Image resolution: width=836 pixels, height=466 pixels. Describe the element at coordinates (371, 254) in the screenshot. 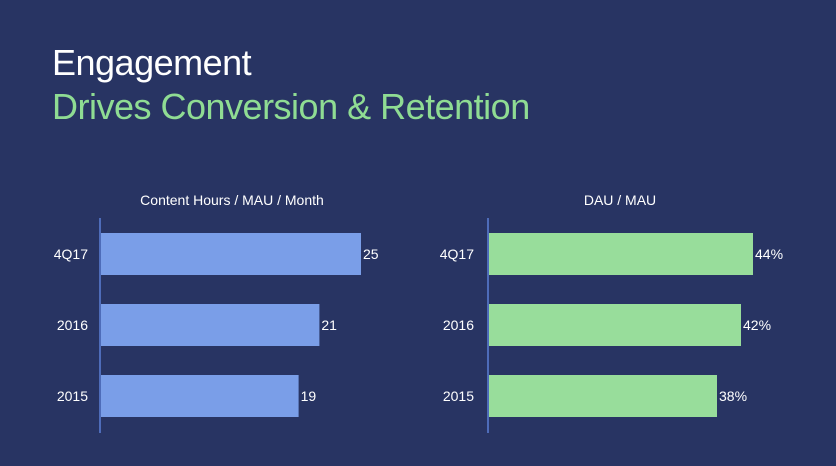

I see `chart-left-value-label: 25` at that location.